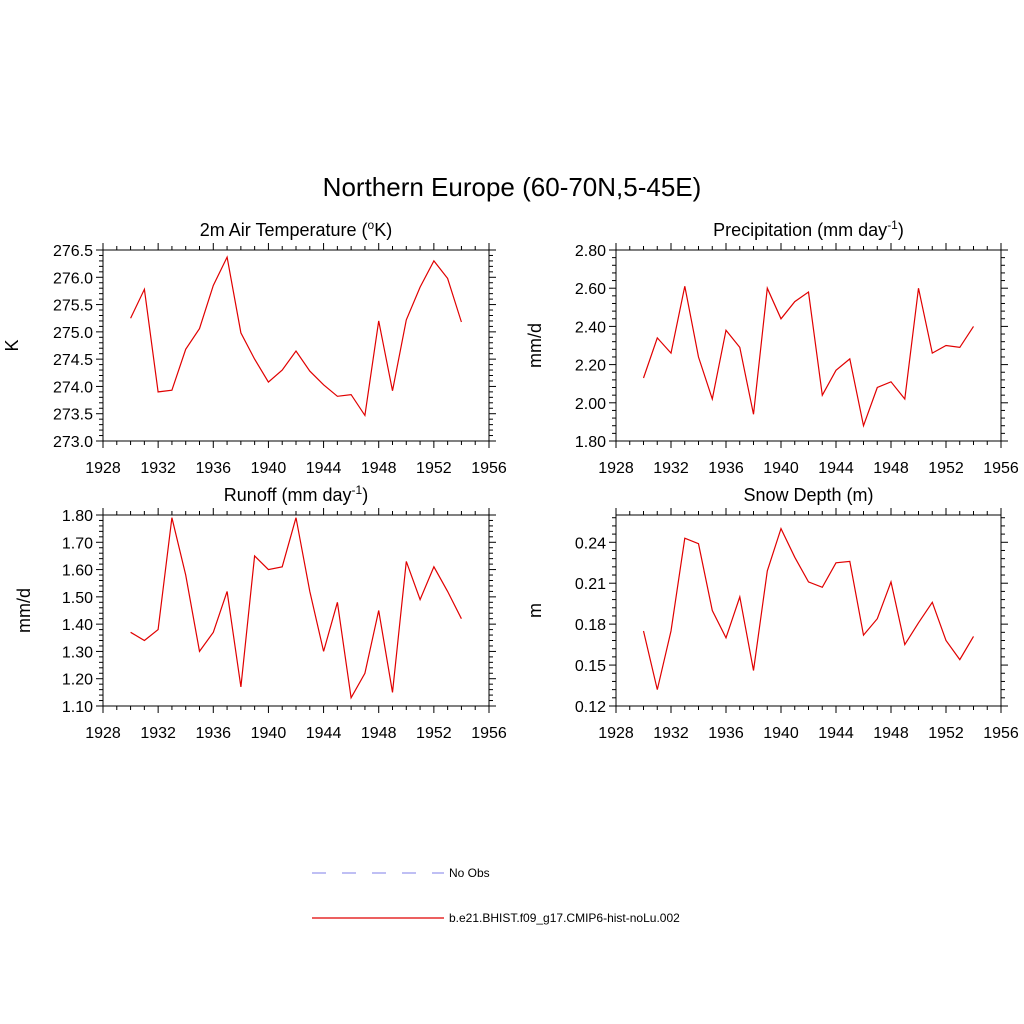 The width and height of the screenshot is (1024, 1024). What do you see at coordinates (77, 598) in the screenshot?
I see `y-tick-label: 1.50` at bounding box center [77, 598].